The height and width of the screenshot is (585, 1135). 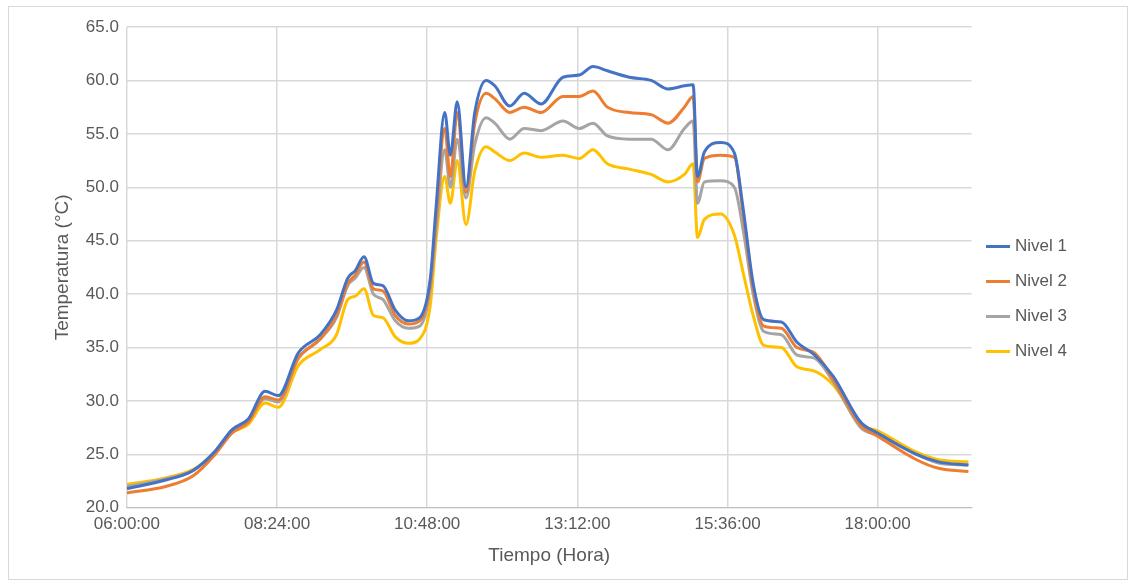 I want to click on y-tick-label: 60.0, so click(x=102, y=80).